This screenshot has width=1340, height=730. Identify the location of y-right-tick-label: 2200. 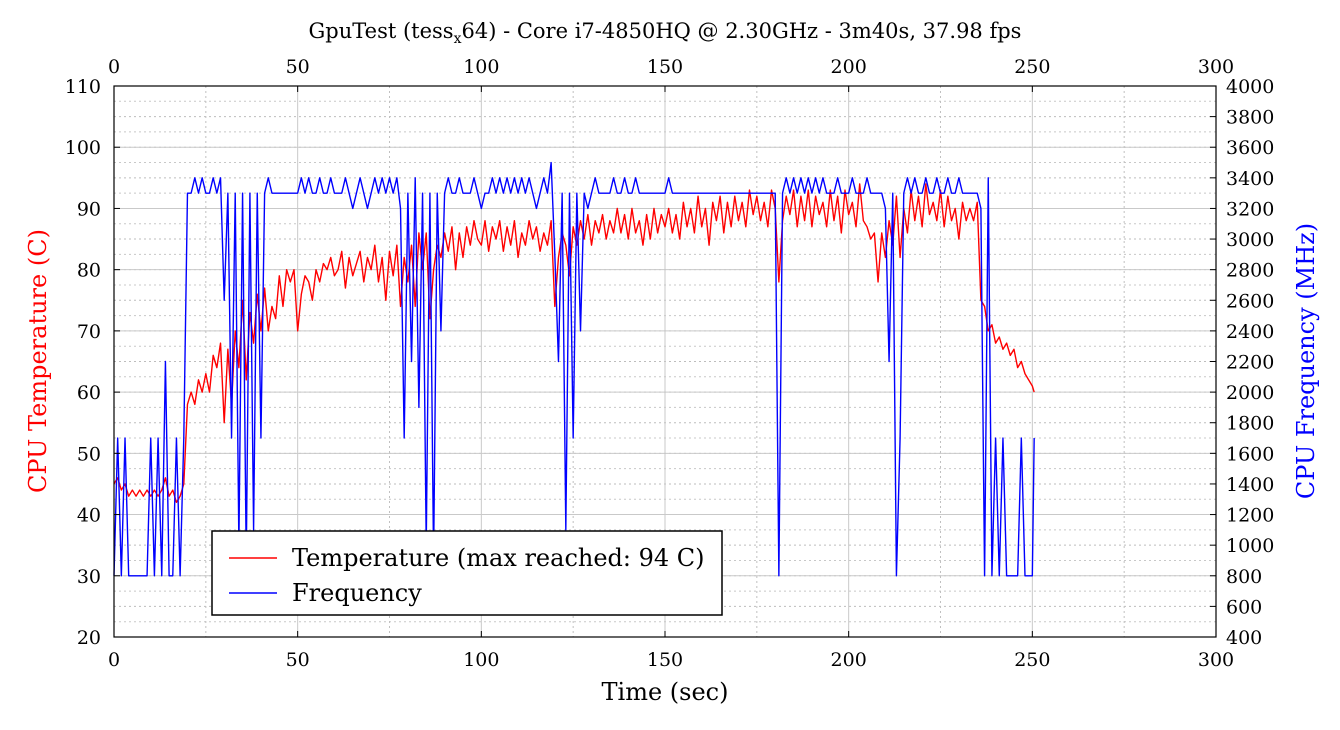
(1250, 363).